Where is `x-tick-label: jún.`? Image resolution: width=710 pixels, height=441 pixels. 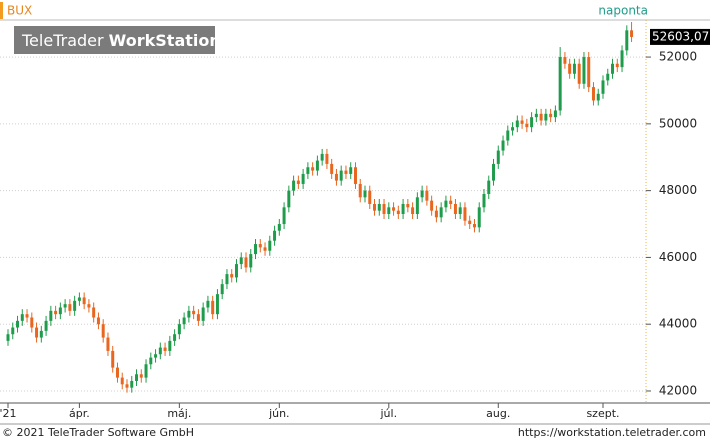
x-tick-label: jún. is located at coordinates (279, 413).